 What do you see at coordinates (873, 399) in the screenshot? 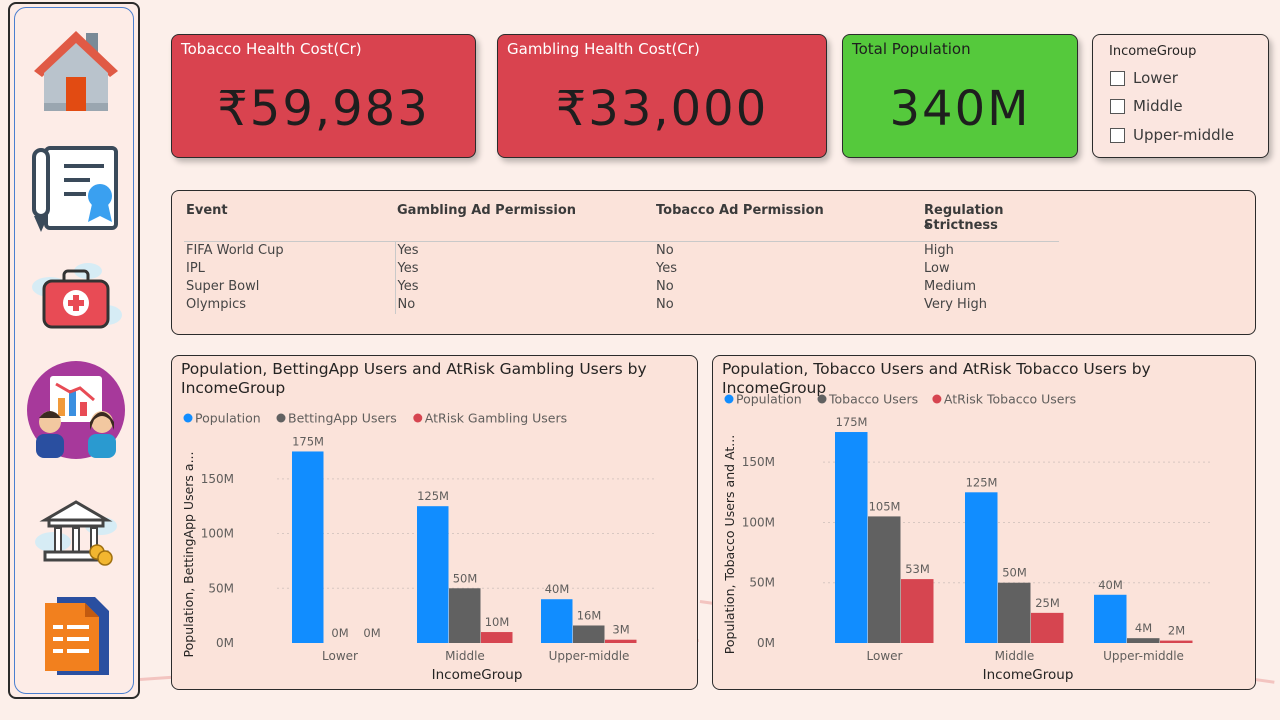
I see `legend-label: Tobacco Users` at bounding box center [873, 399].